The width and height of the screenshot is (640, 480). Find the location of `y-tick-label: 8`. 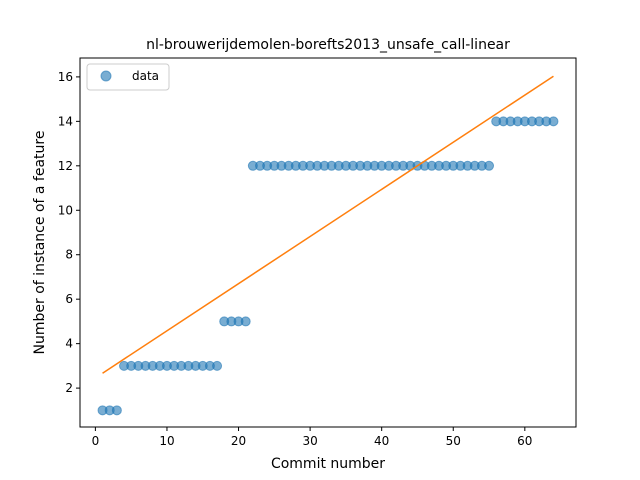

y-tick-label: 8 is located at coordinates (69, 255).